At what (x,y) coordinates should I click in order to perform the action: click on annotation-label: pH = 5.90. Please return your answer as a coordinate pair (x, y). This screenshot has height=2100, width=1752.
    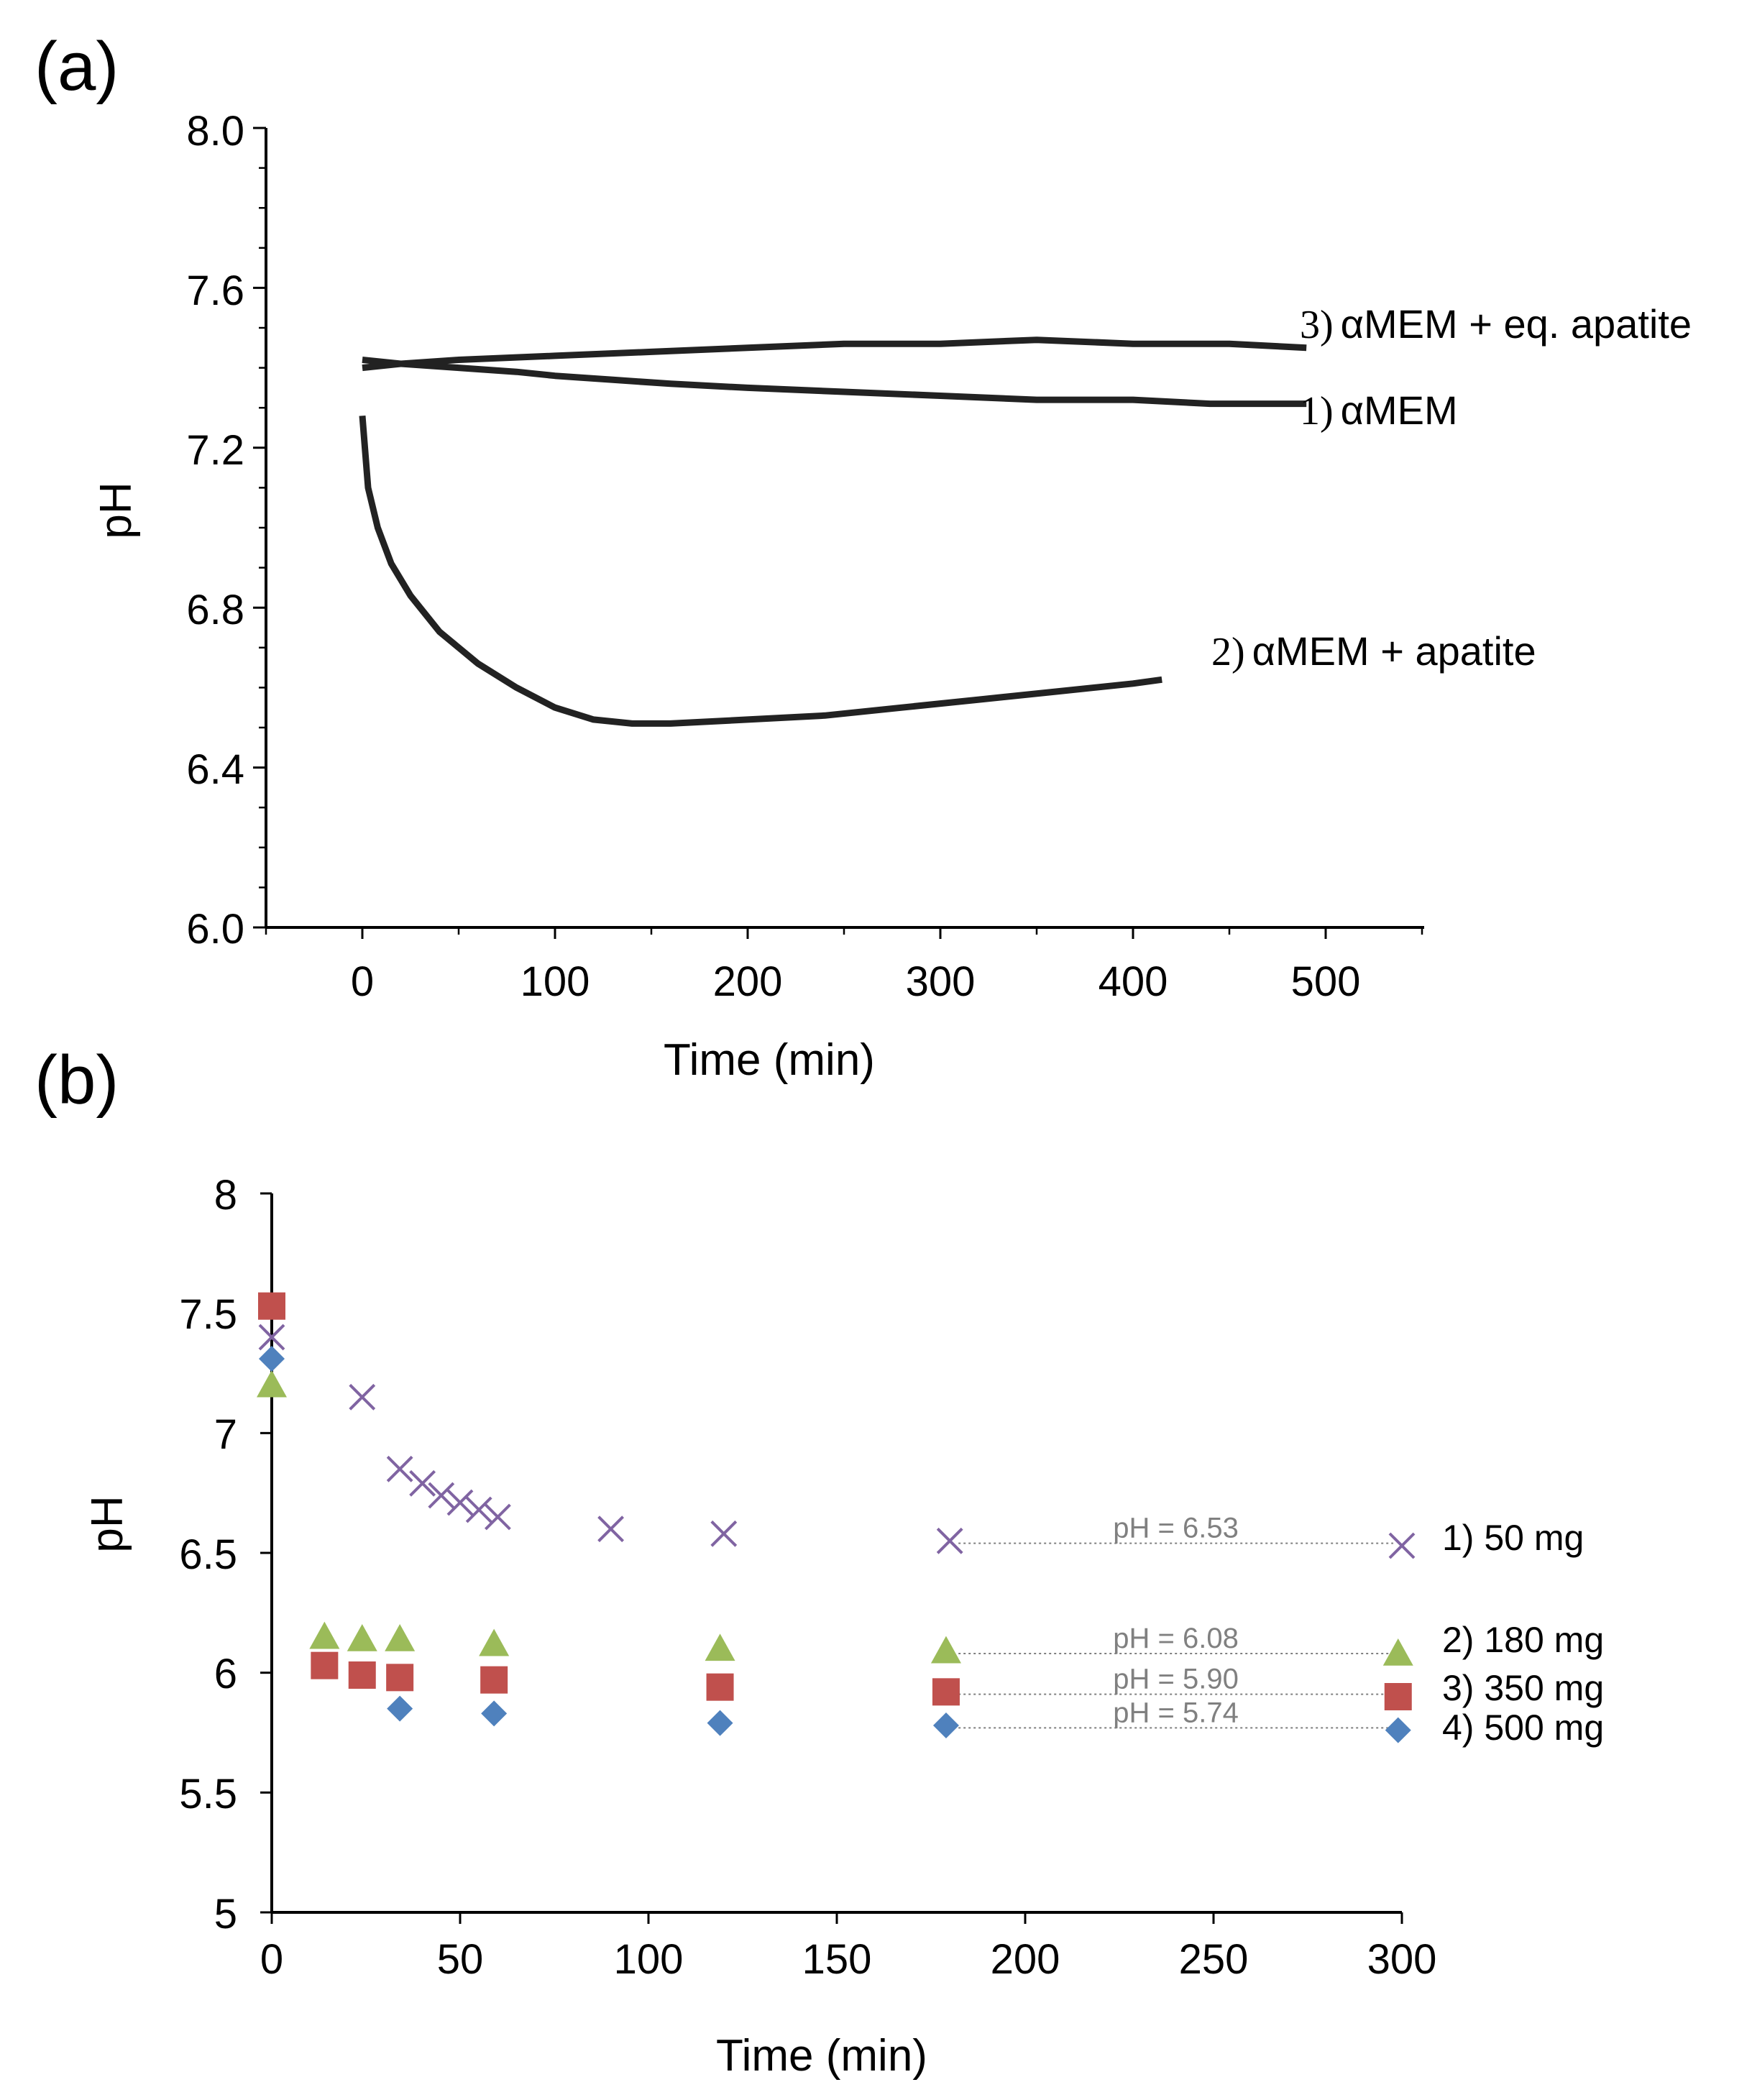
    Looking at the image, I should click on (1176, 1679).